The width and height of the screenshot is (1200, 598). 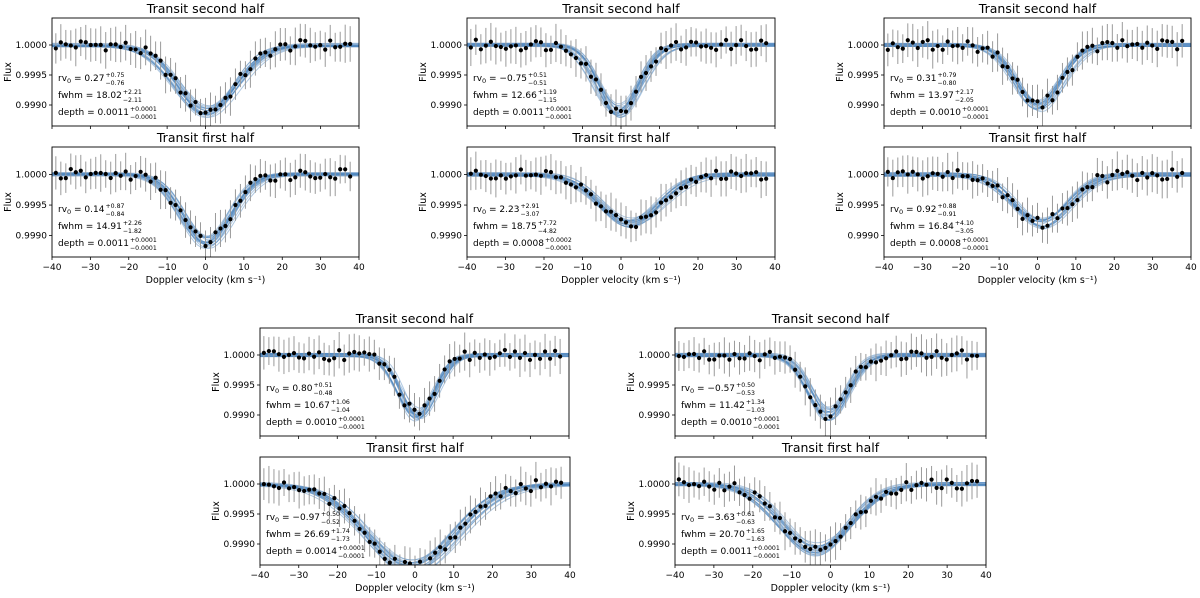 I want to click on annotation-rv: rv0 = 2.23, so click(x=496, y=210).